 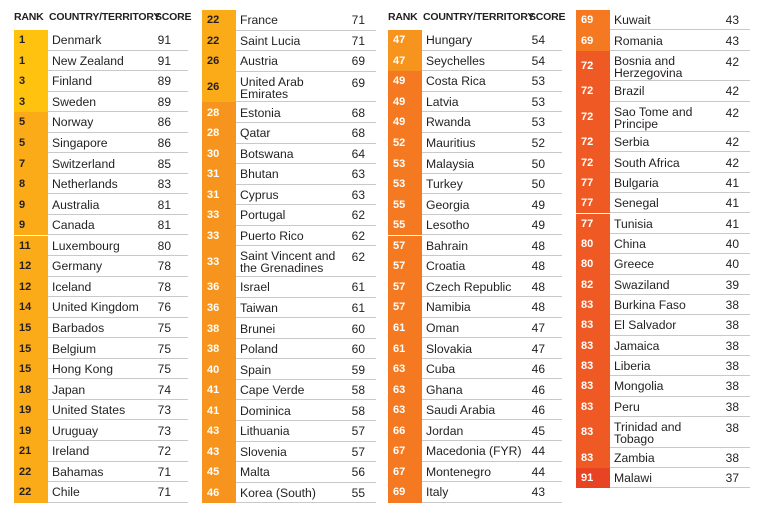 I want to click on score-value: 83, so click(x=164, y=184).